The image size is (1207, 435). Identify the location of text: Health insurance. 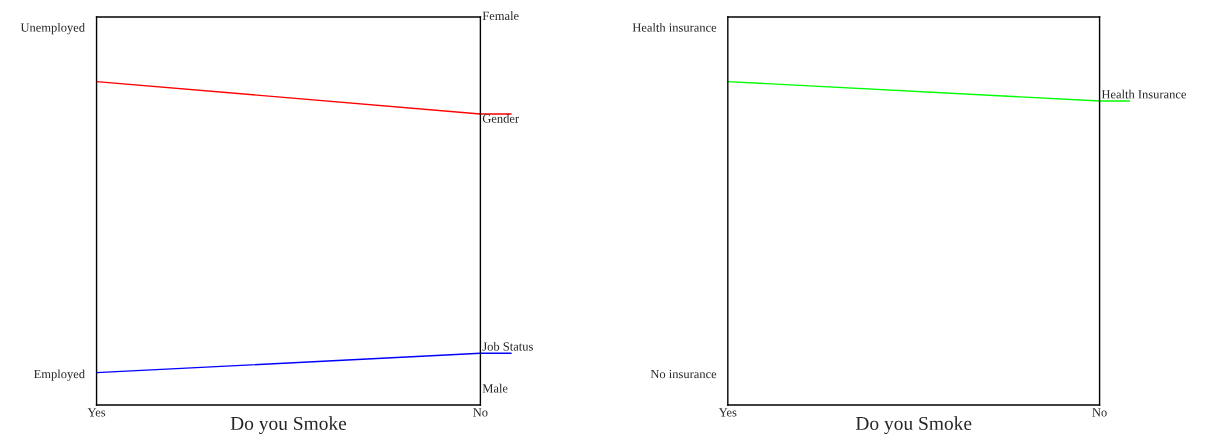
(674, 27).